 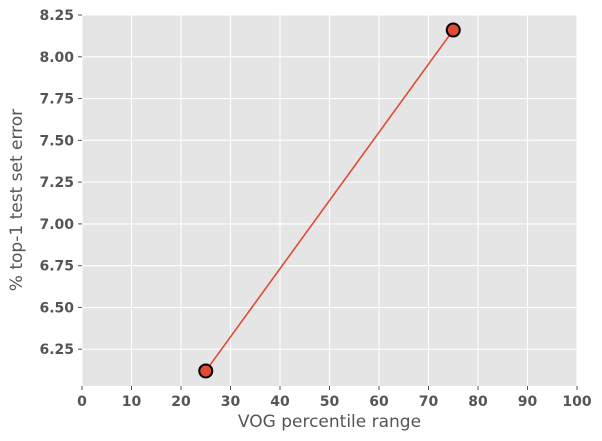 What do you see at coordinates (56, 350) in the screenshot?
I see `y-tick-label: 6.25` at bounding box center [56, 350].